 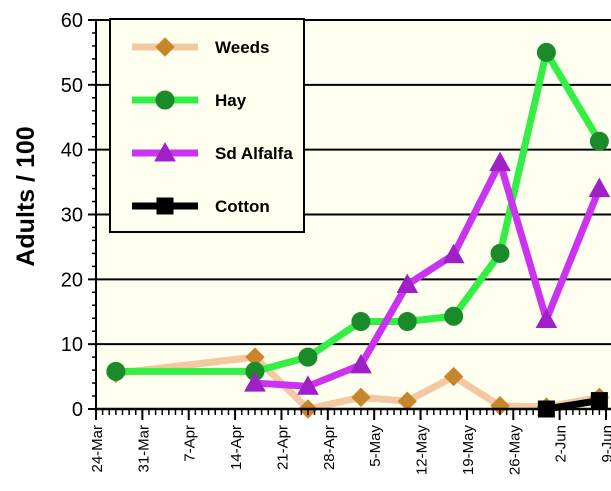 I want to click on x-tick-label: 21-Apr, so click(x=282, y=447).